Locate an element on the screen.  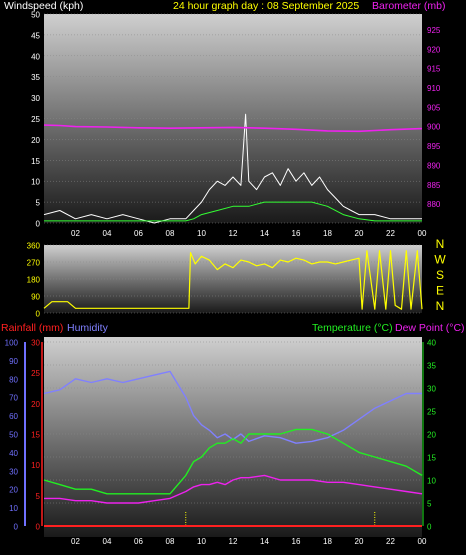
windspeed-tick-label: 50 is located at coordinates (35, 15).